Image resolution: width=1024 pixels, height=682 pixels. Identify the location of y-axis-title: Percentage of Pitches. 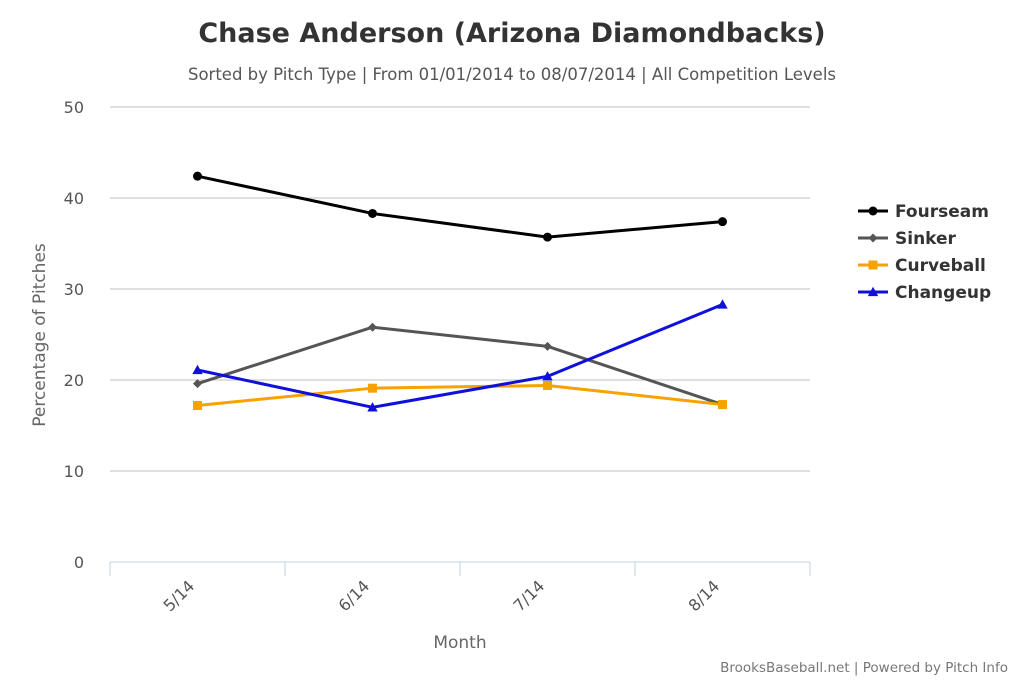
(40, 335).